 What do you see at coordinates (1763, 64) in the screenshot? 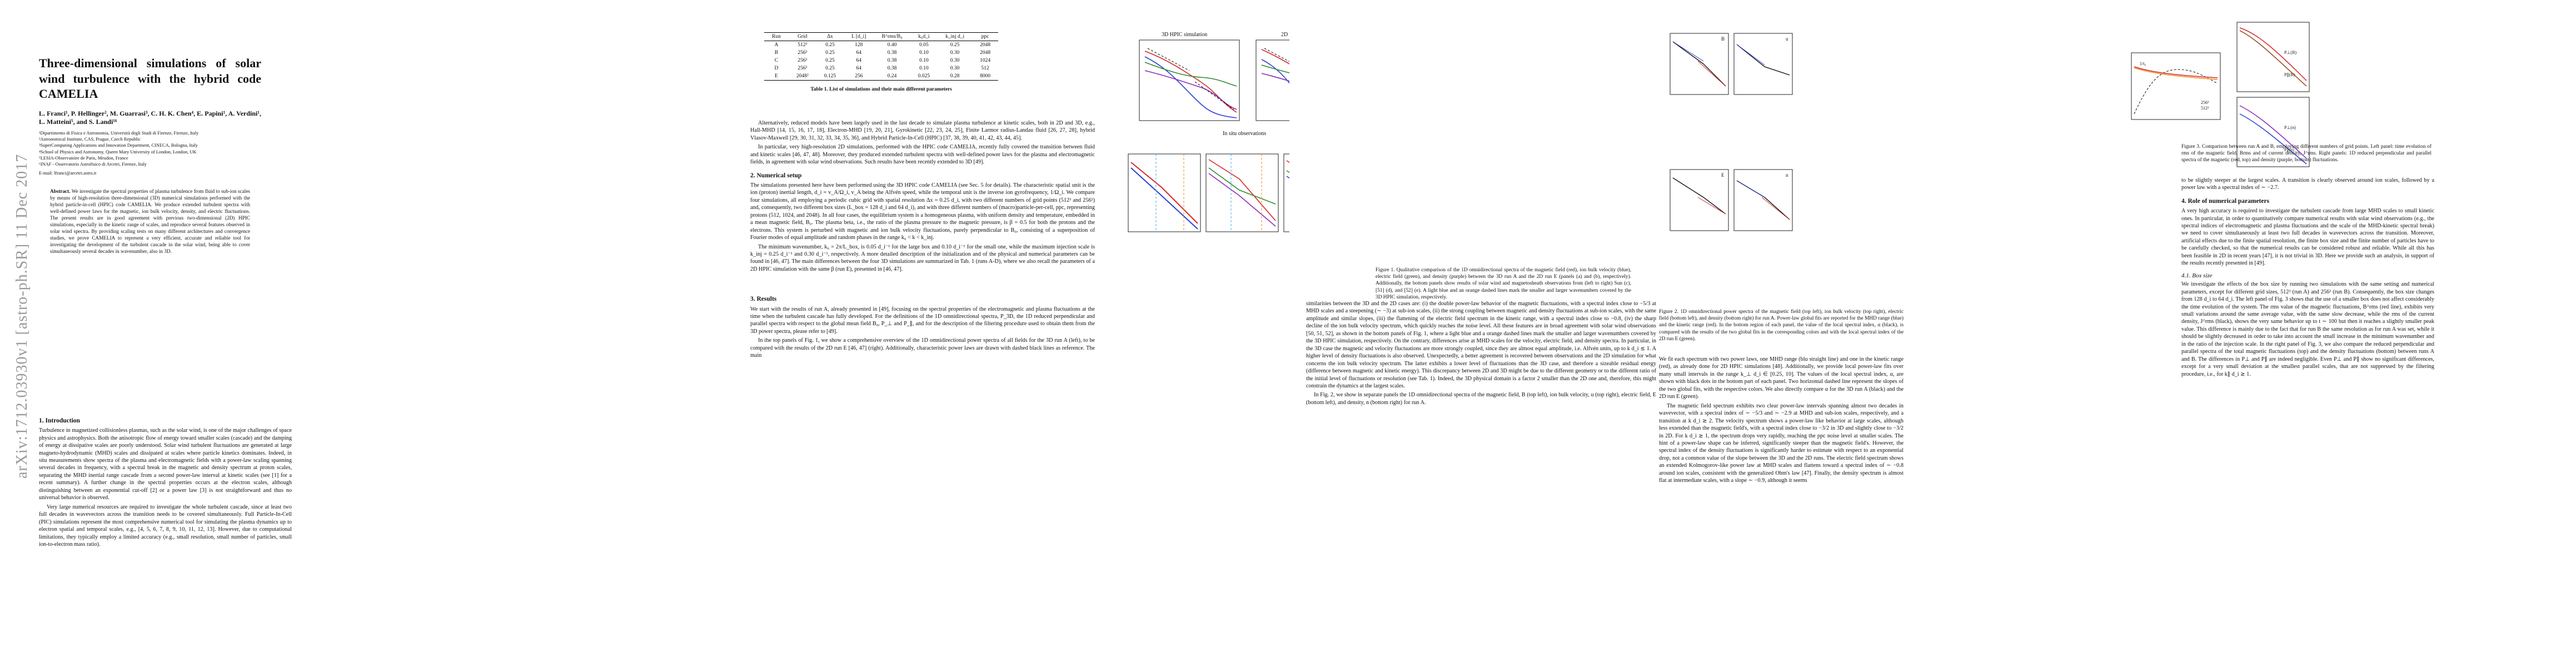
I see `fig2-panel-u` at bounding box center [1763, 64].